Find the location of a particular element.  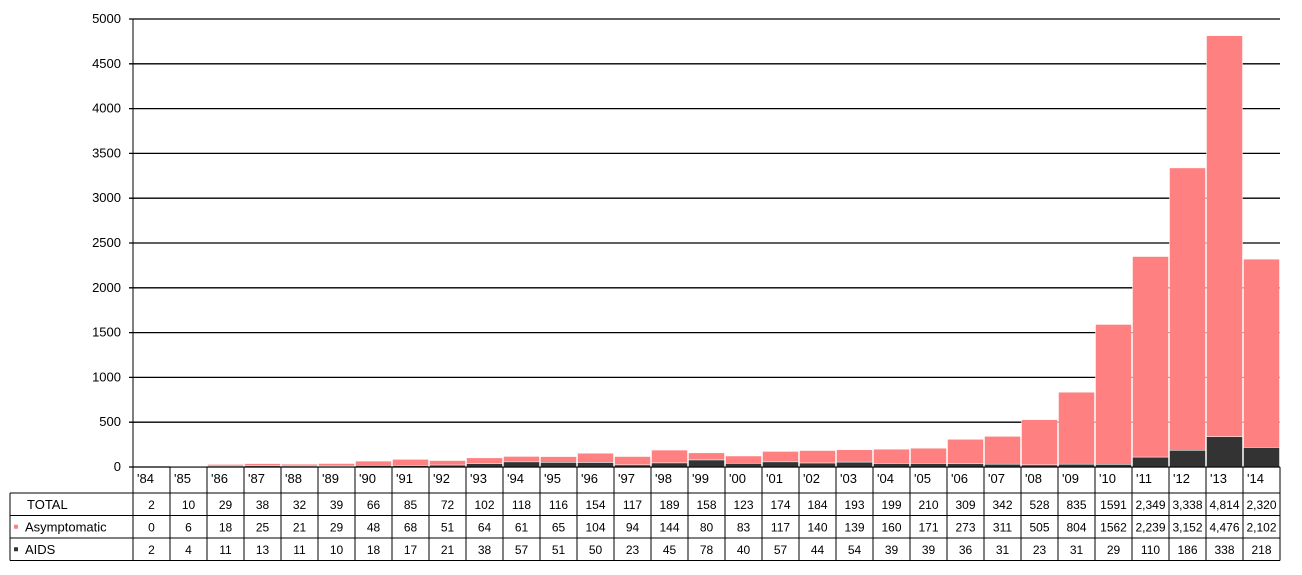

x-tick-label: '95 is located at coordinates (552, 478).